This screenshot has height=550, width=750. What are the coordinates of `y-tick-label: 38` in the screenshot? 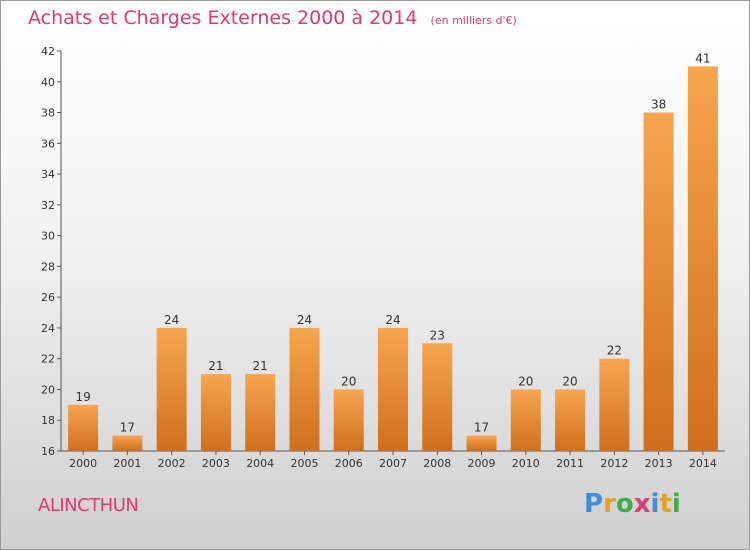 It's located at (48, 113).